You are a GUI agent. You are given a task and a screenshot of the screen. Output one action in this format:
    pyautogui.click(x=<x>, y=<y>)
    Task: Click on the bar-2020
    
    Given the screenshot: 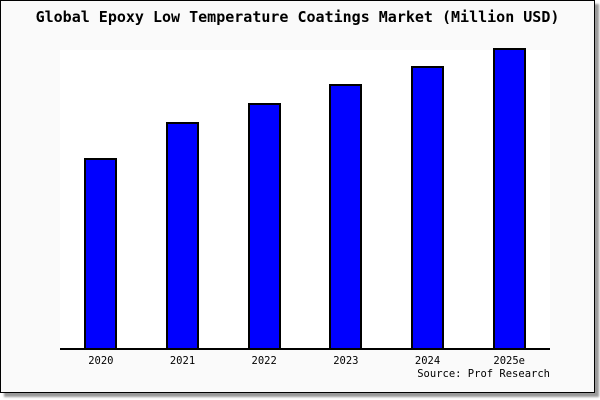 What is the action you would take?
    pyautogui.click(x=101, y=253)
    